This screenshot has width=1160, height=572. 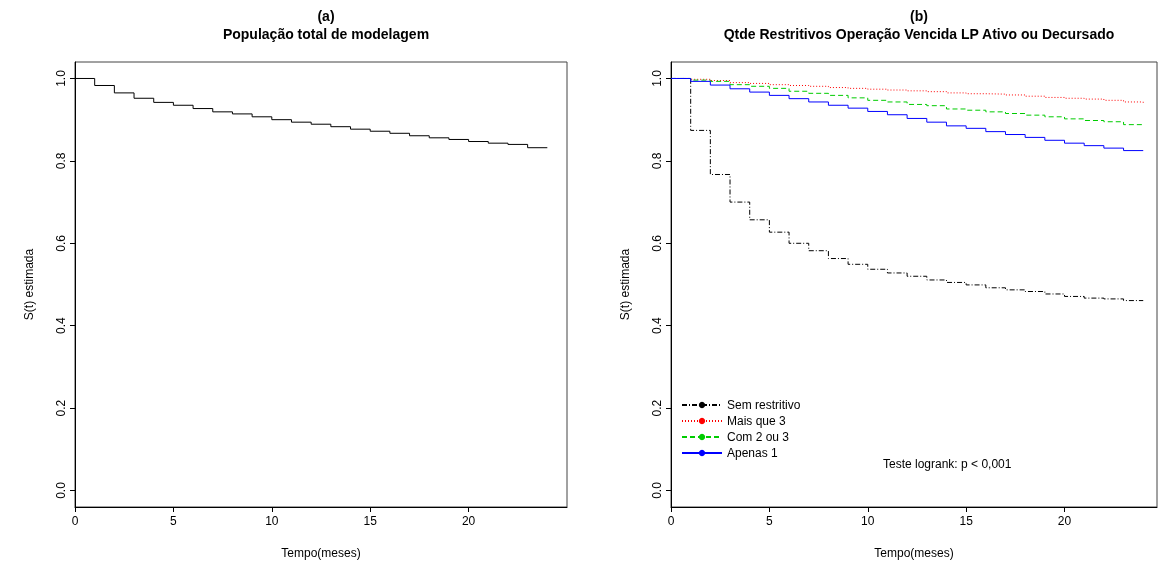 What do you see at coordinates (947, 464) in the screenshot?
I see `annotation: Teste logrank: p < 0,001` at bounding box center [947, 464].